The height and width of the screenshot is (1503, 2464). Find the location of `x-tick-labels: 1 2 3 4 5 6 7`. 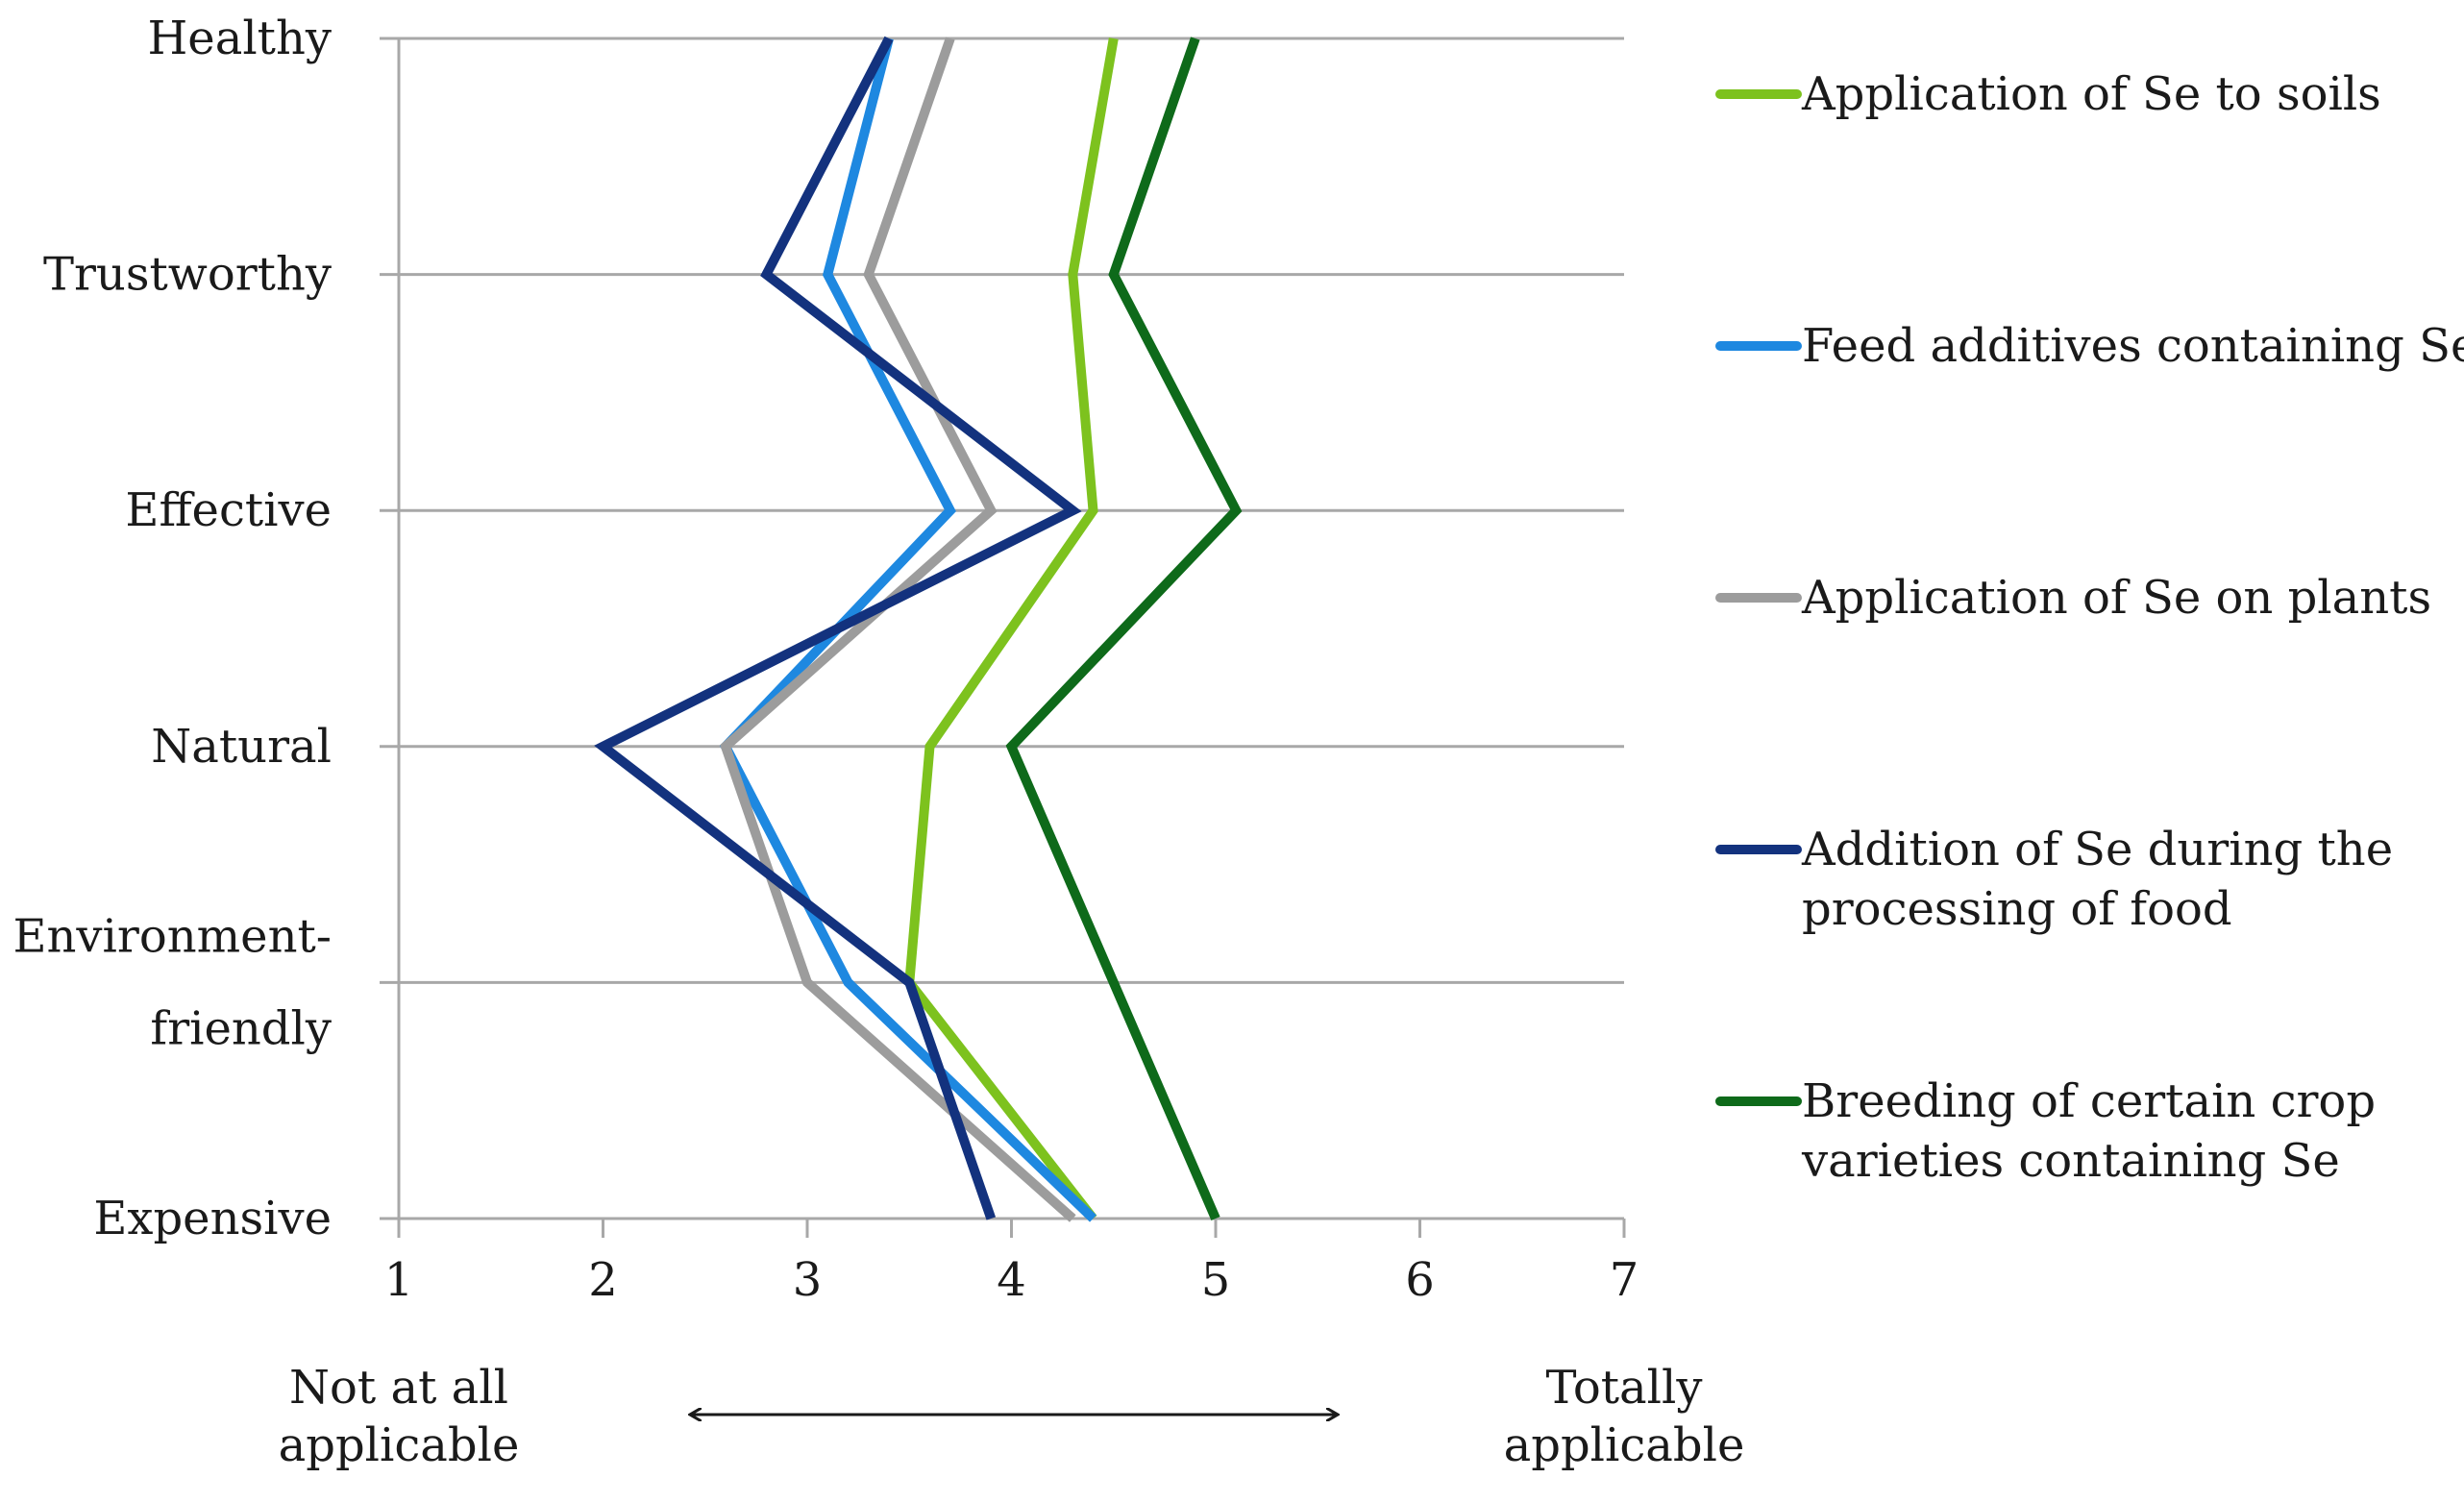

x-tick-labels: 1 2 3 4 5 6 7 is located at coordinates (1011, 1280).